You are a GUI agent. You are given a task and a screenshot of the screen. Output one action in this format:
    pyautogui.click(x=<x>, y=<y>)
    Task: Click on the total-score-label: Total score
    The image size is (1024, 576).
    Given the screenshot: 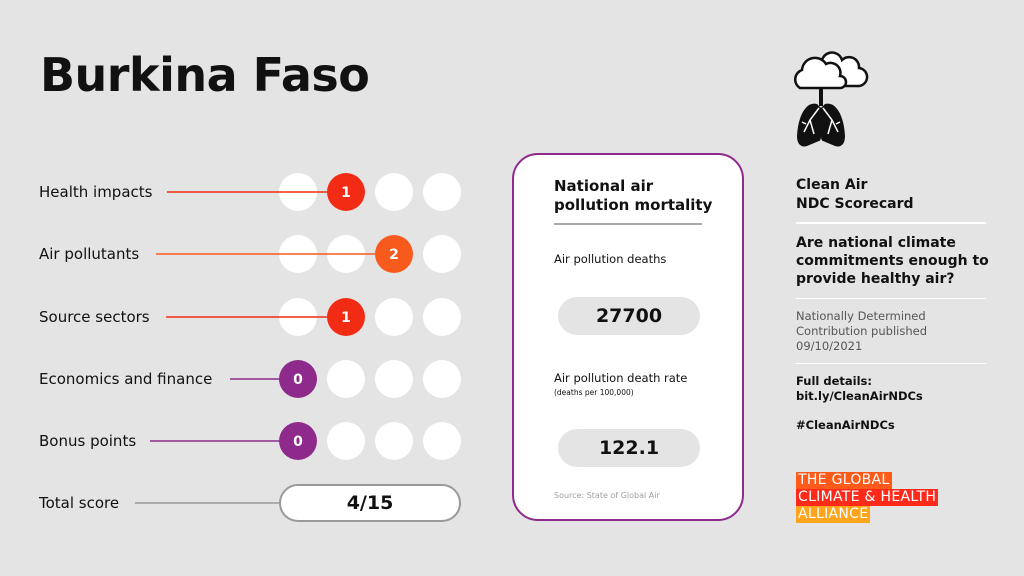 What is the action you would take?
    pyautogui.click(x=79, y=503)
    